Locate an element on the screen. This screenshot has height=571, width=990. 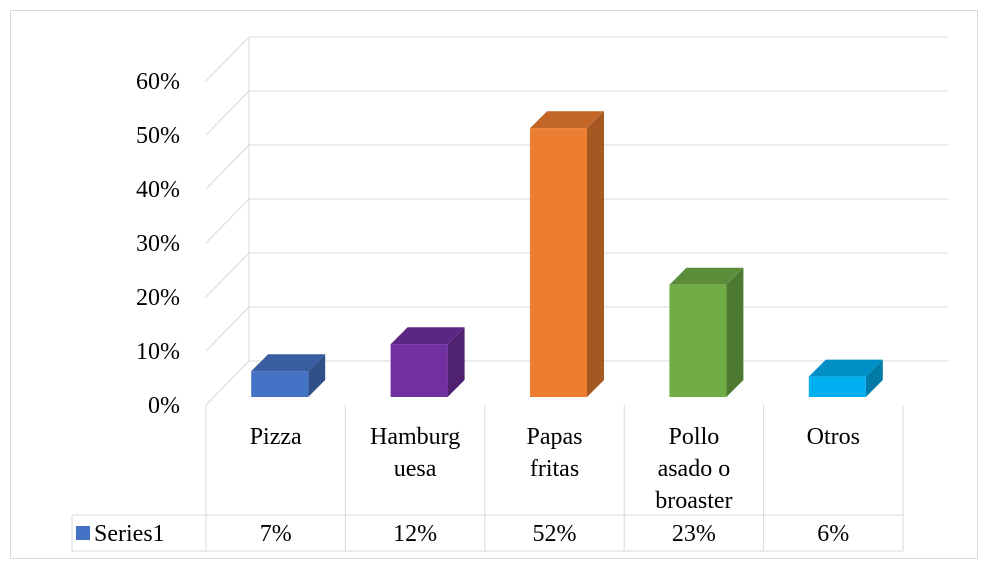
y-axis-ticks: 0% 10% 20% 30% 40% 50% 60% is located at coordinates (158, 244).